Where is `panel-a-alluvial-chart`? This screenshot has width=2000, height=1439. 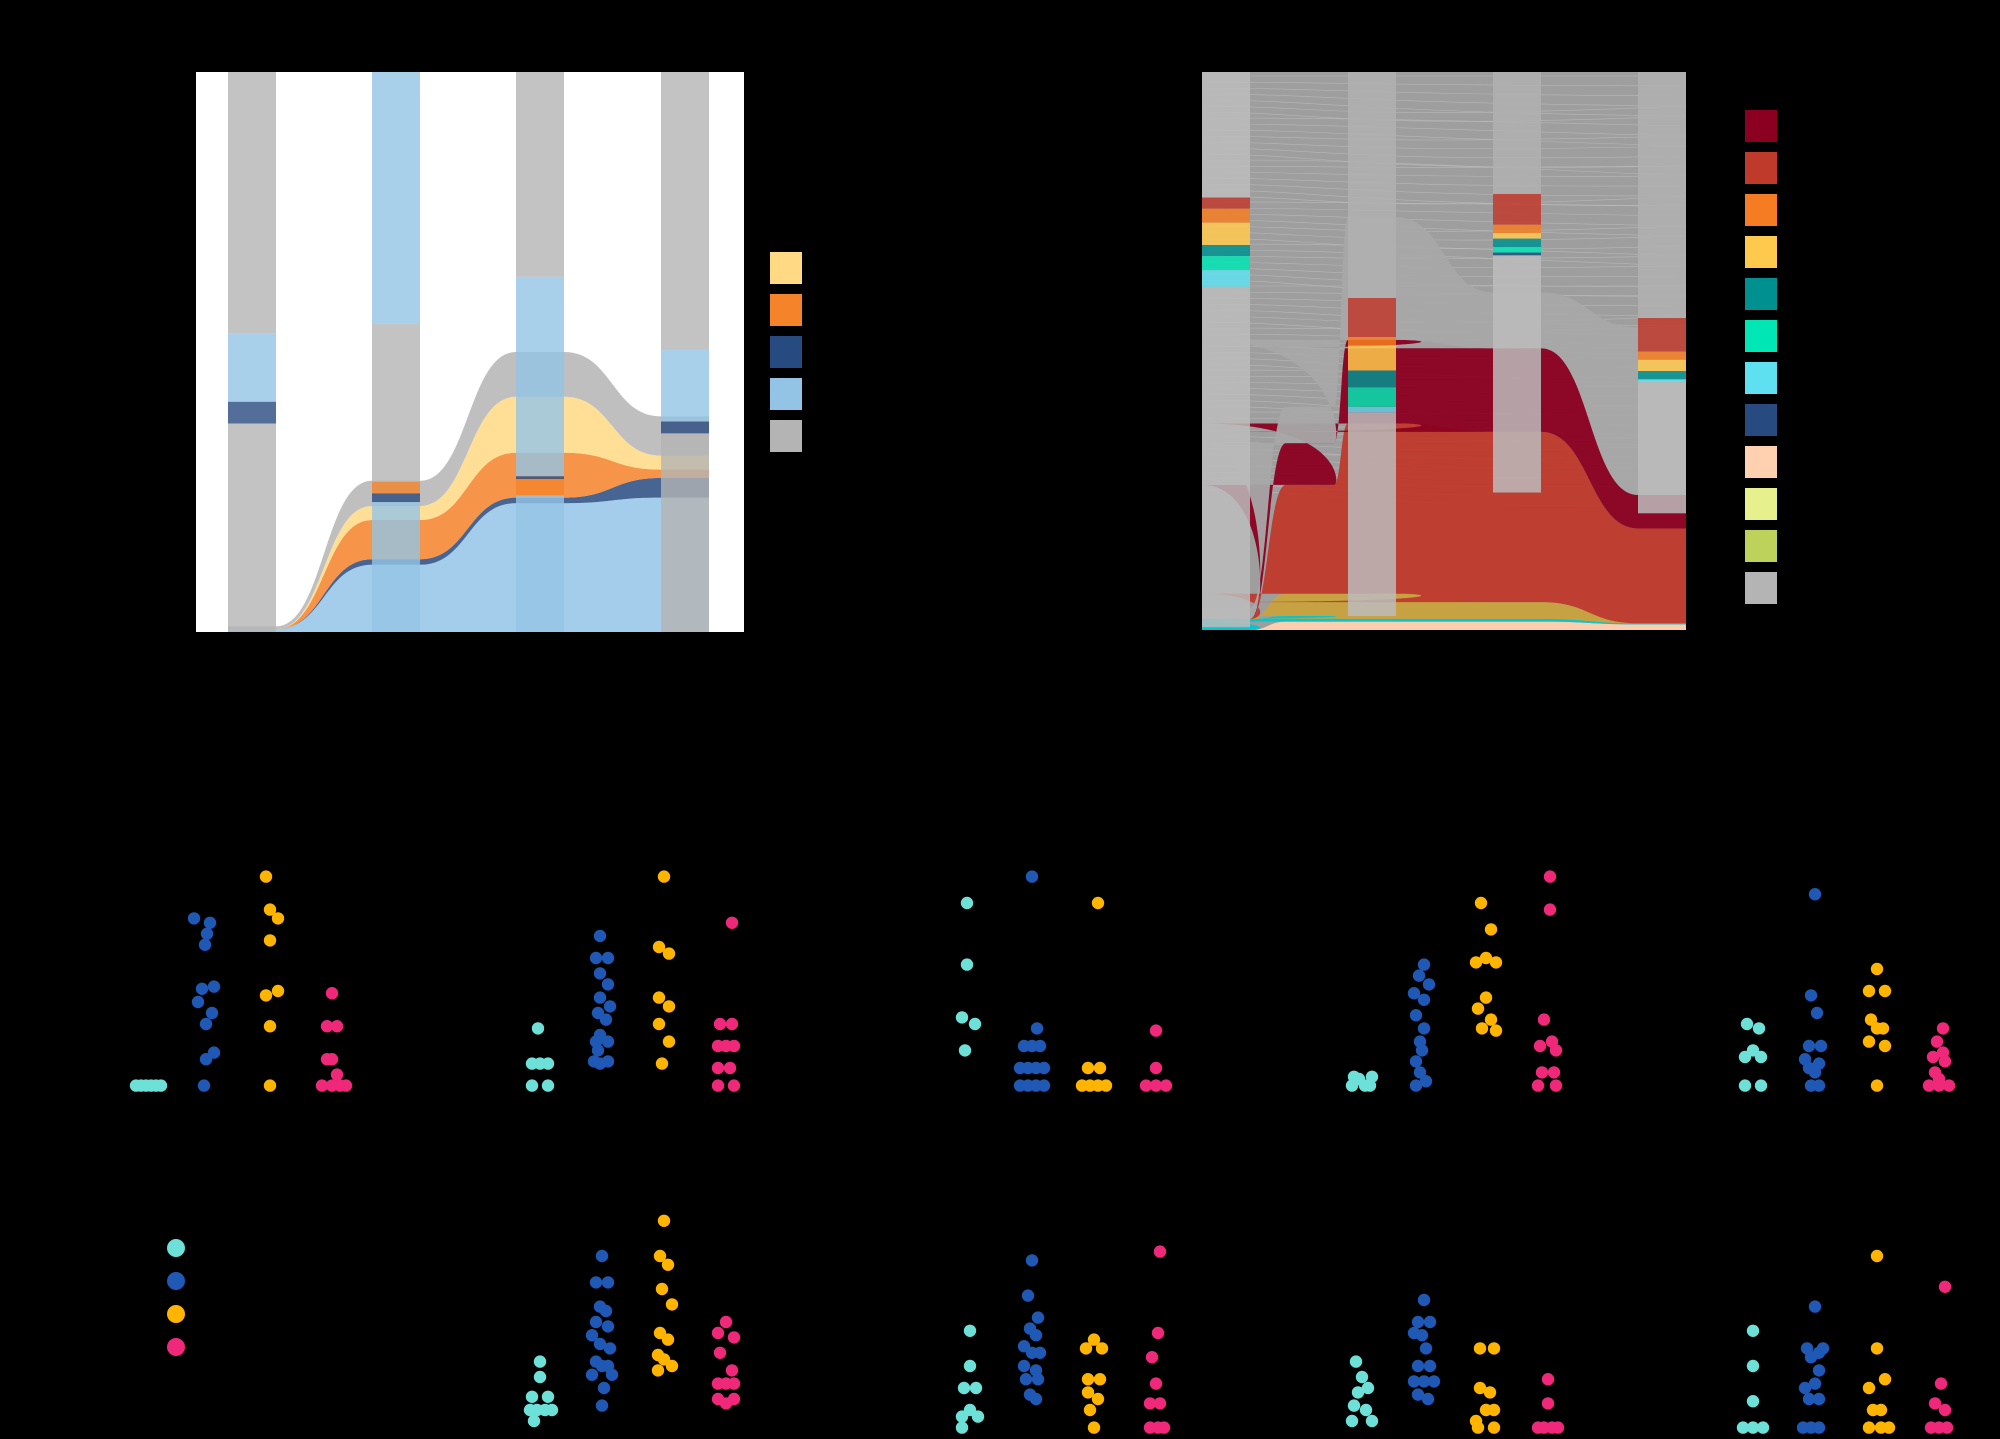 panel-a-alluvial-chart is located at coordinates (470, 352).